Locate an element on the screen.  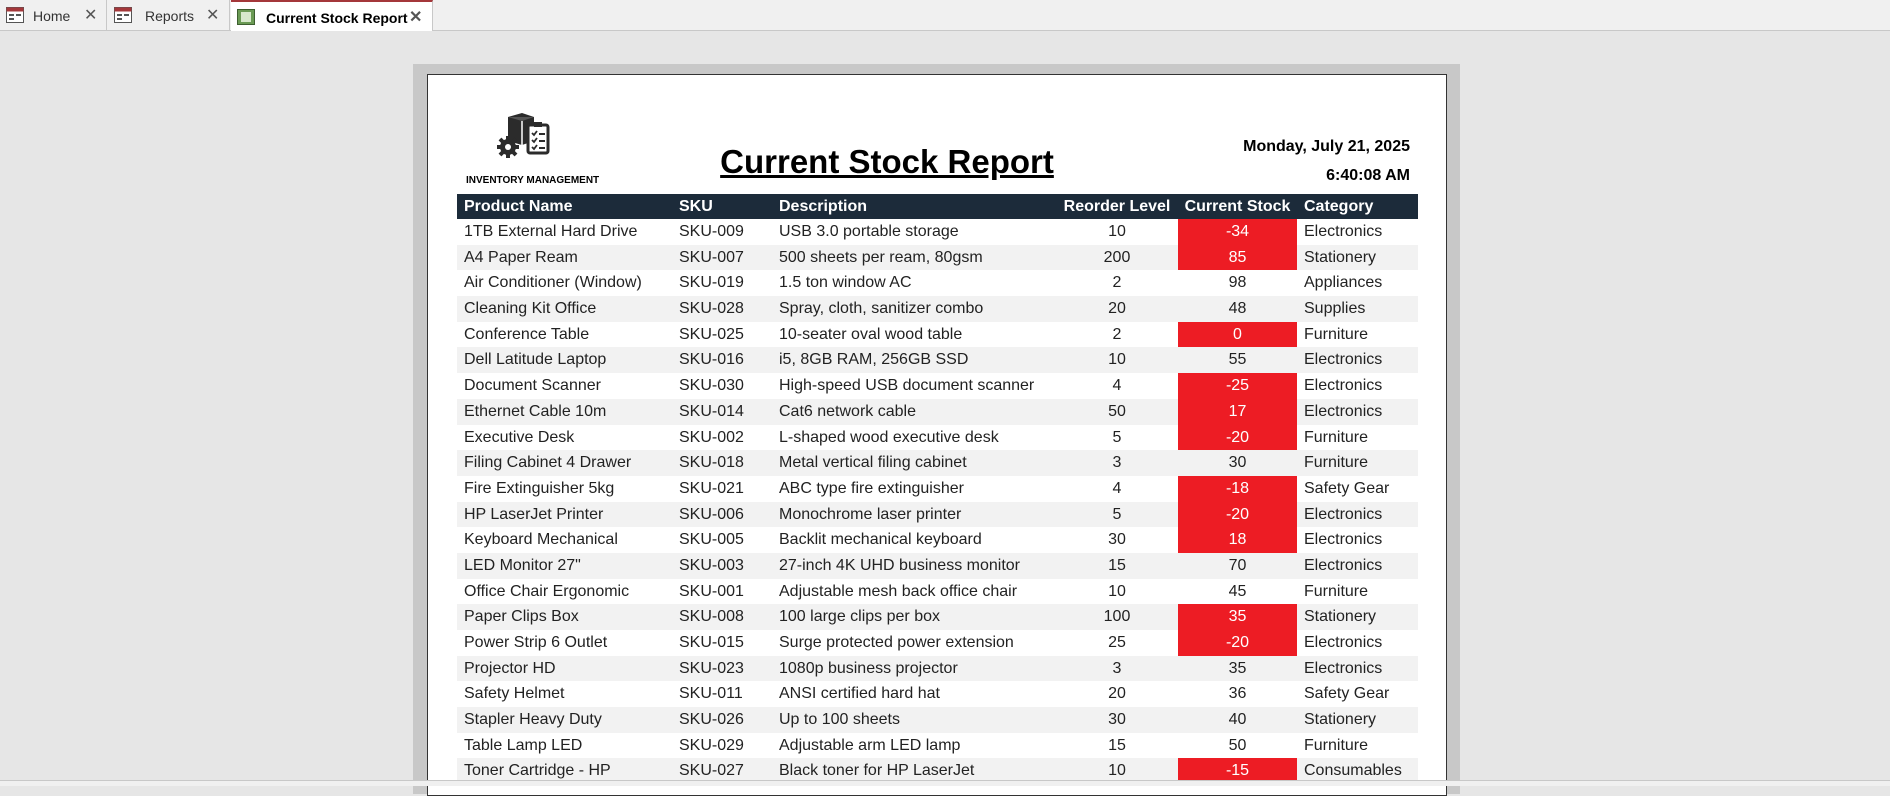
tab-reports: Reports ✕ is located at coordinates (169, 15).